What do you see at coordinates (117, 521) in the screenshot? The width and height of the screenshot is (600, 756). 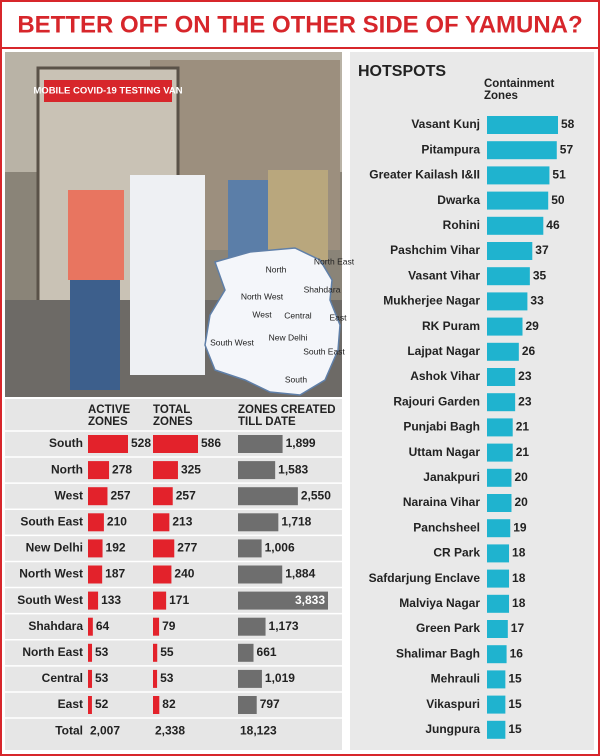 I see `value-label: 210` at bounding box center [117, 521].